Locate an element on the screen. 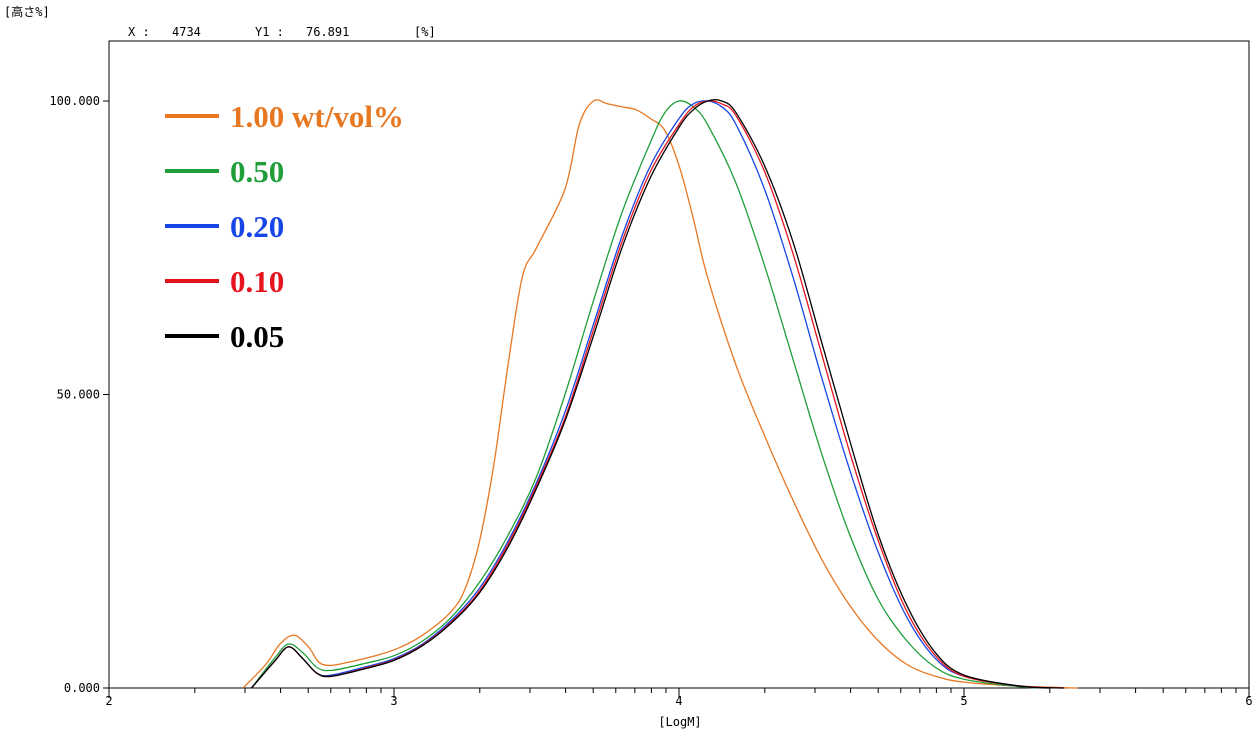 This screenshot has height=733, width=1259. y-tick-label: 100.000 is located at coordinates (74, 101).